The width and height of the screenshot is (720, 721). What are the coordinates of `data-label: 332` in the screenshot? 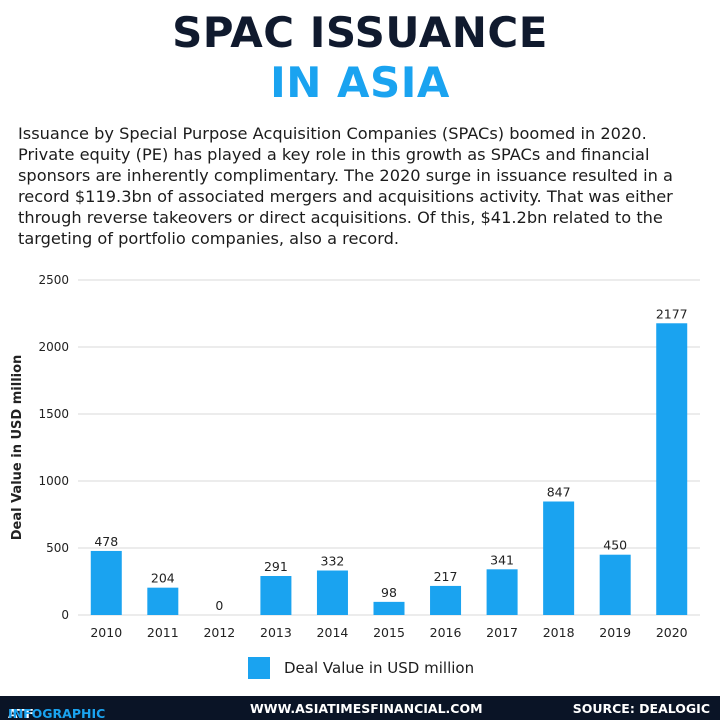 It's located at (333, 561).